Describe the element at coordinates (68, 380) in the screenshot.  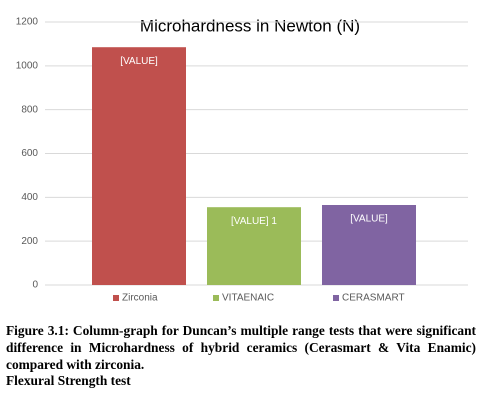
I see `section-heading: Flexural Strength test` at that location.